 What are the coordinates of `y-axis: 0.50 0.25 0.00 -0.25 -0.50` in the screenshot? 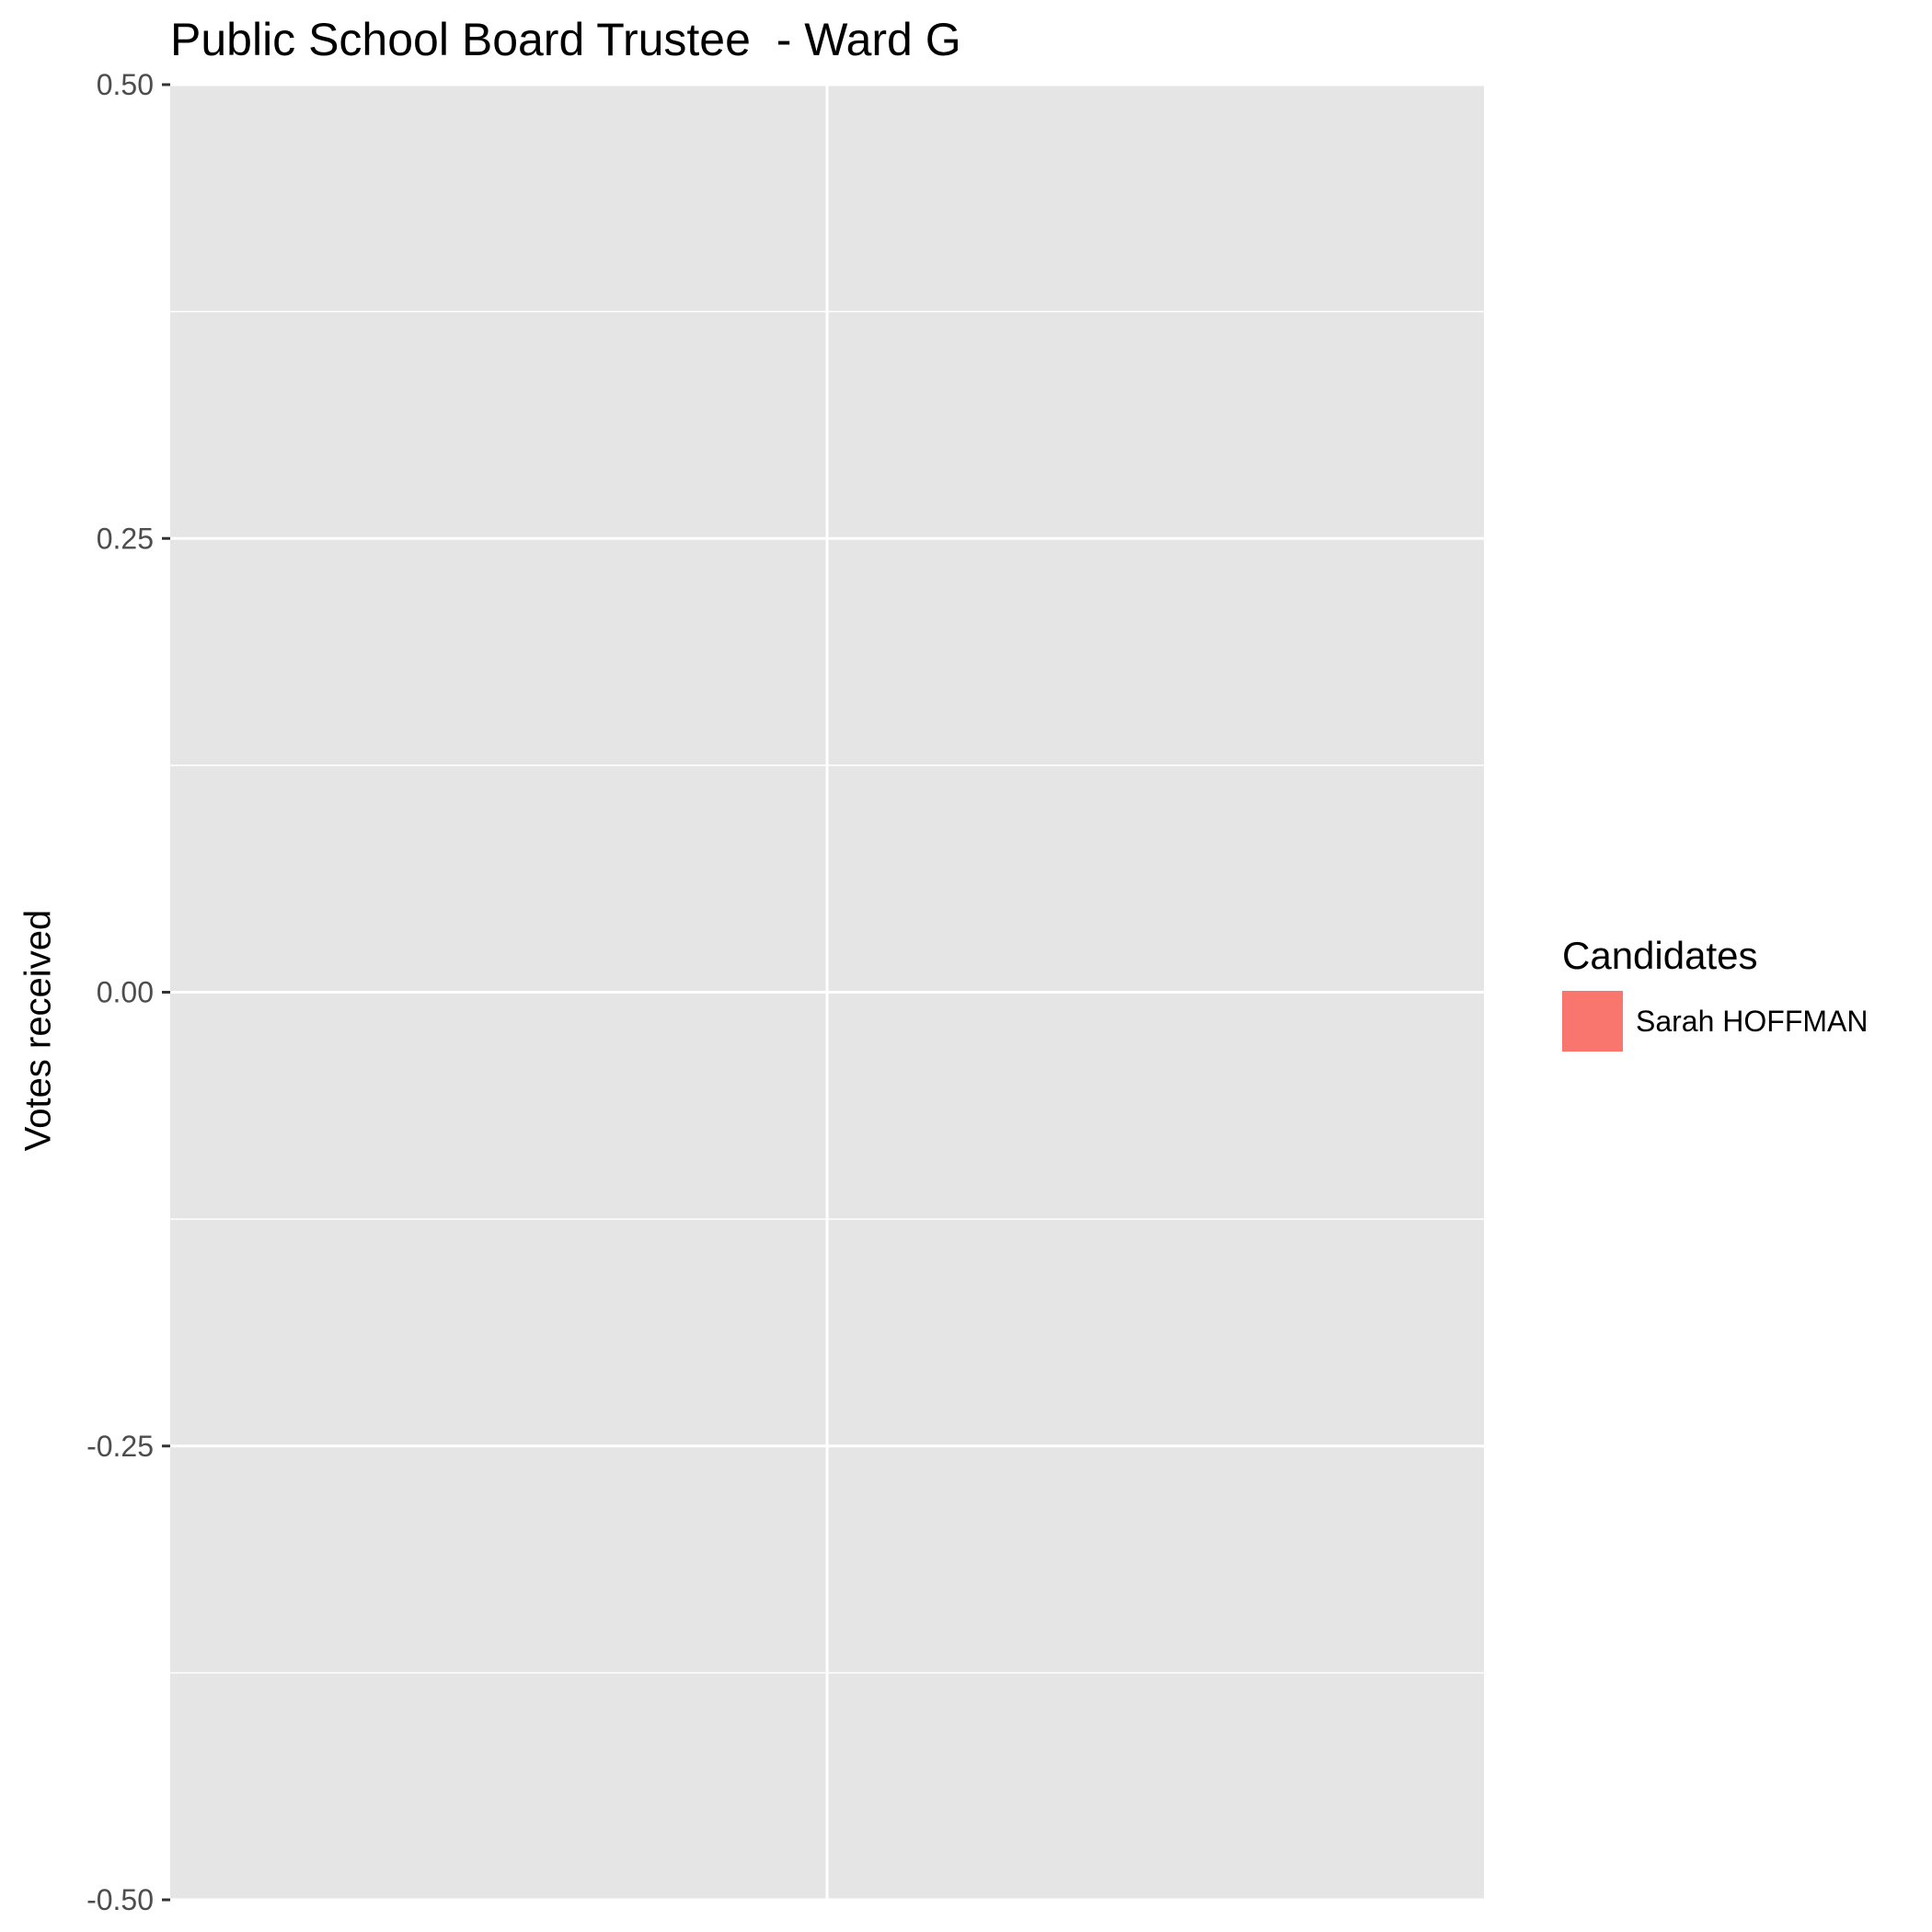 It's located at (128, 992).